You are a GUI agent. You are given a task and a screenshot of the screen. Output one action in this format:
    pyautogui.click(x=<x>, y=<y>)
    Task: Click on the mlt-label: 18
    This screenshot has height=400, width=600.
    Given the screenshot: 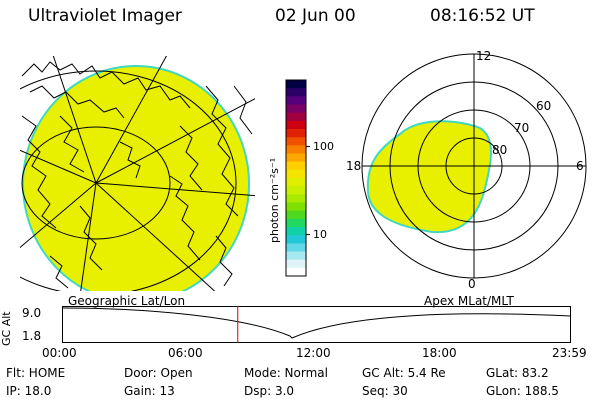 What is the action you would take?
    pyautogui.click(x=353, y=166)
    